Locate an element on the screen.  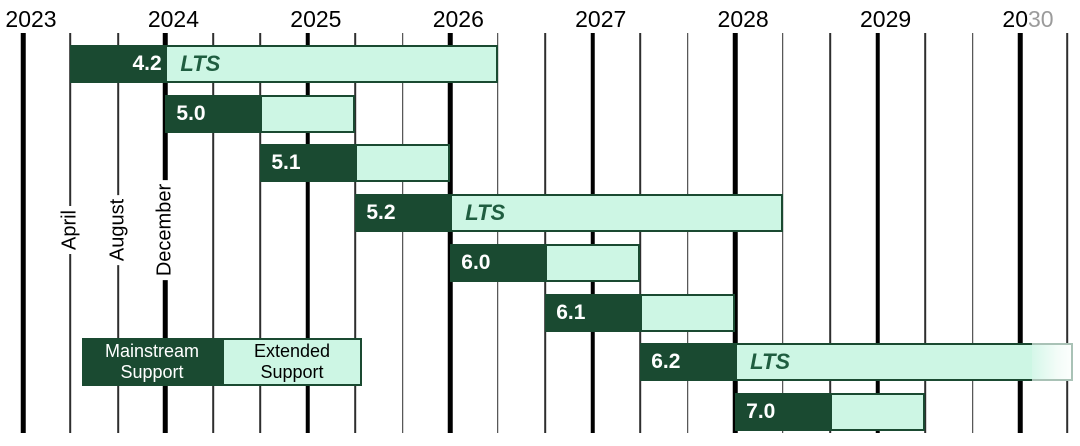
extended-bar-fadeout is located at coordinates (1052, 362).